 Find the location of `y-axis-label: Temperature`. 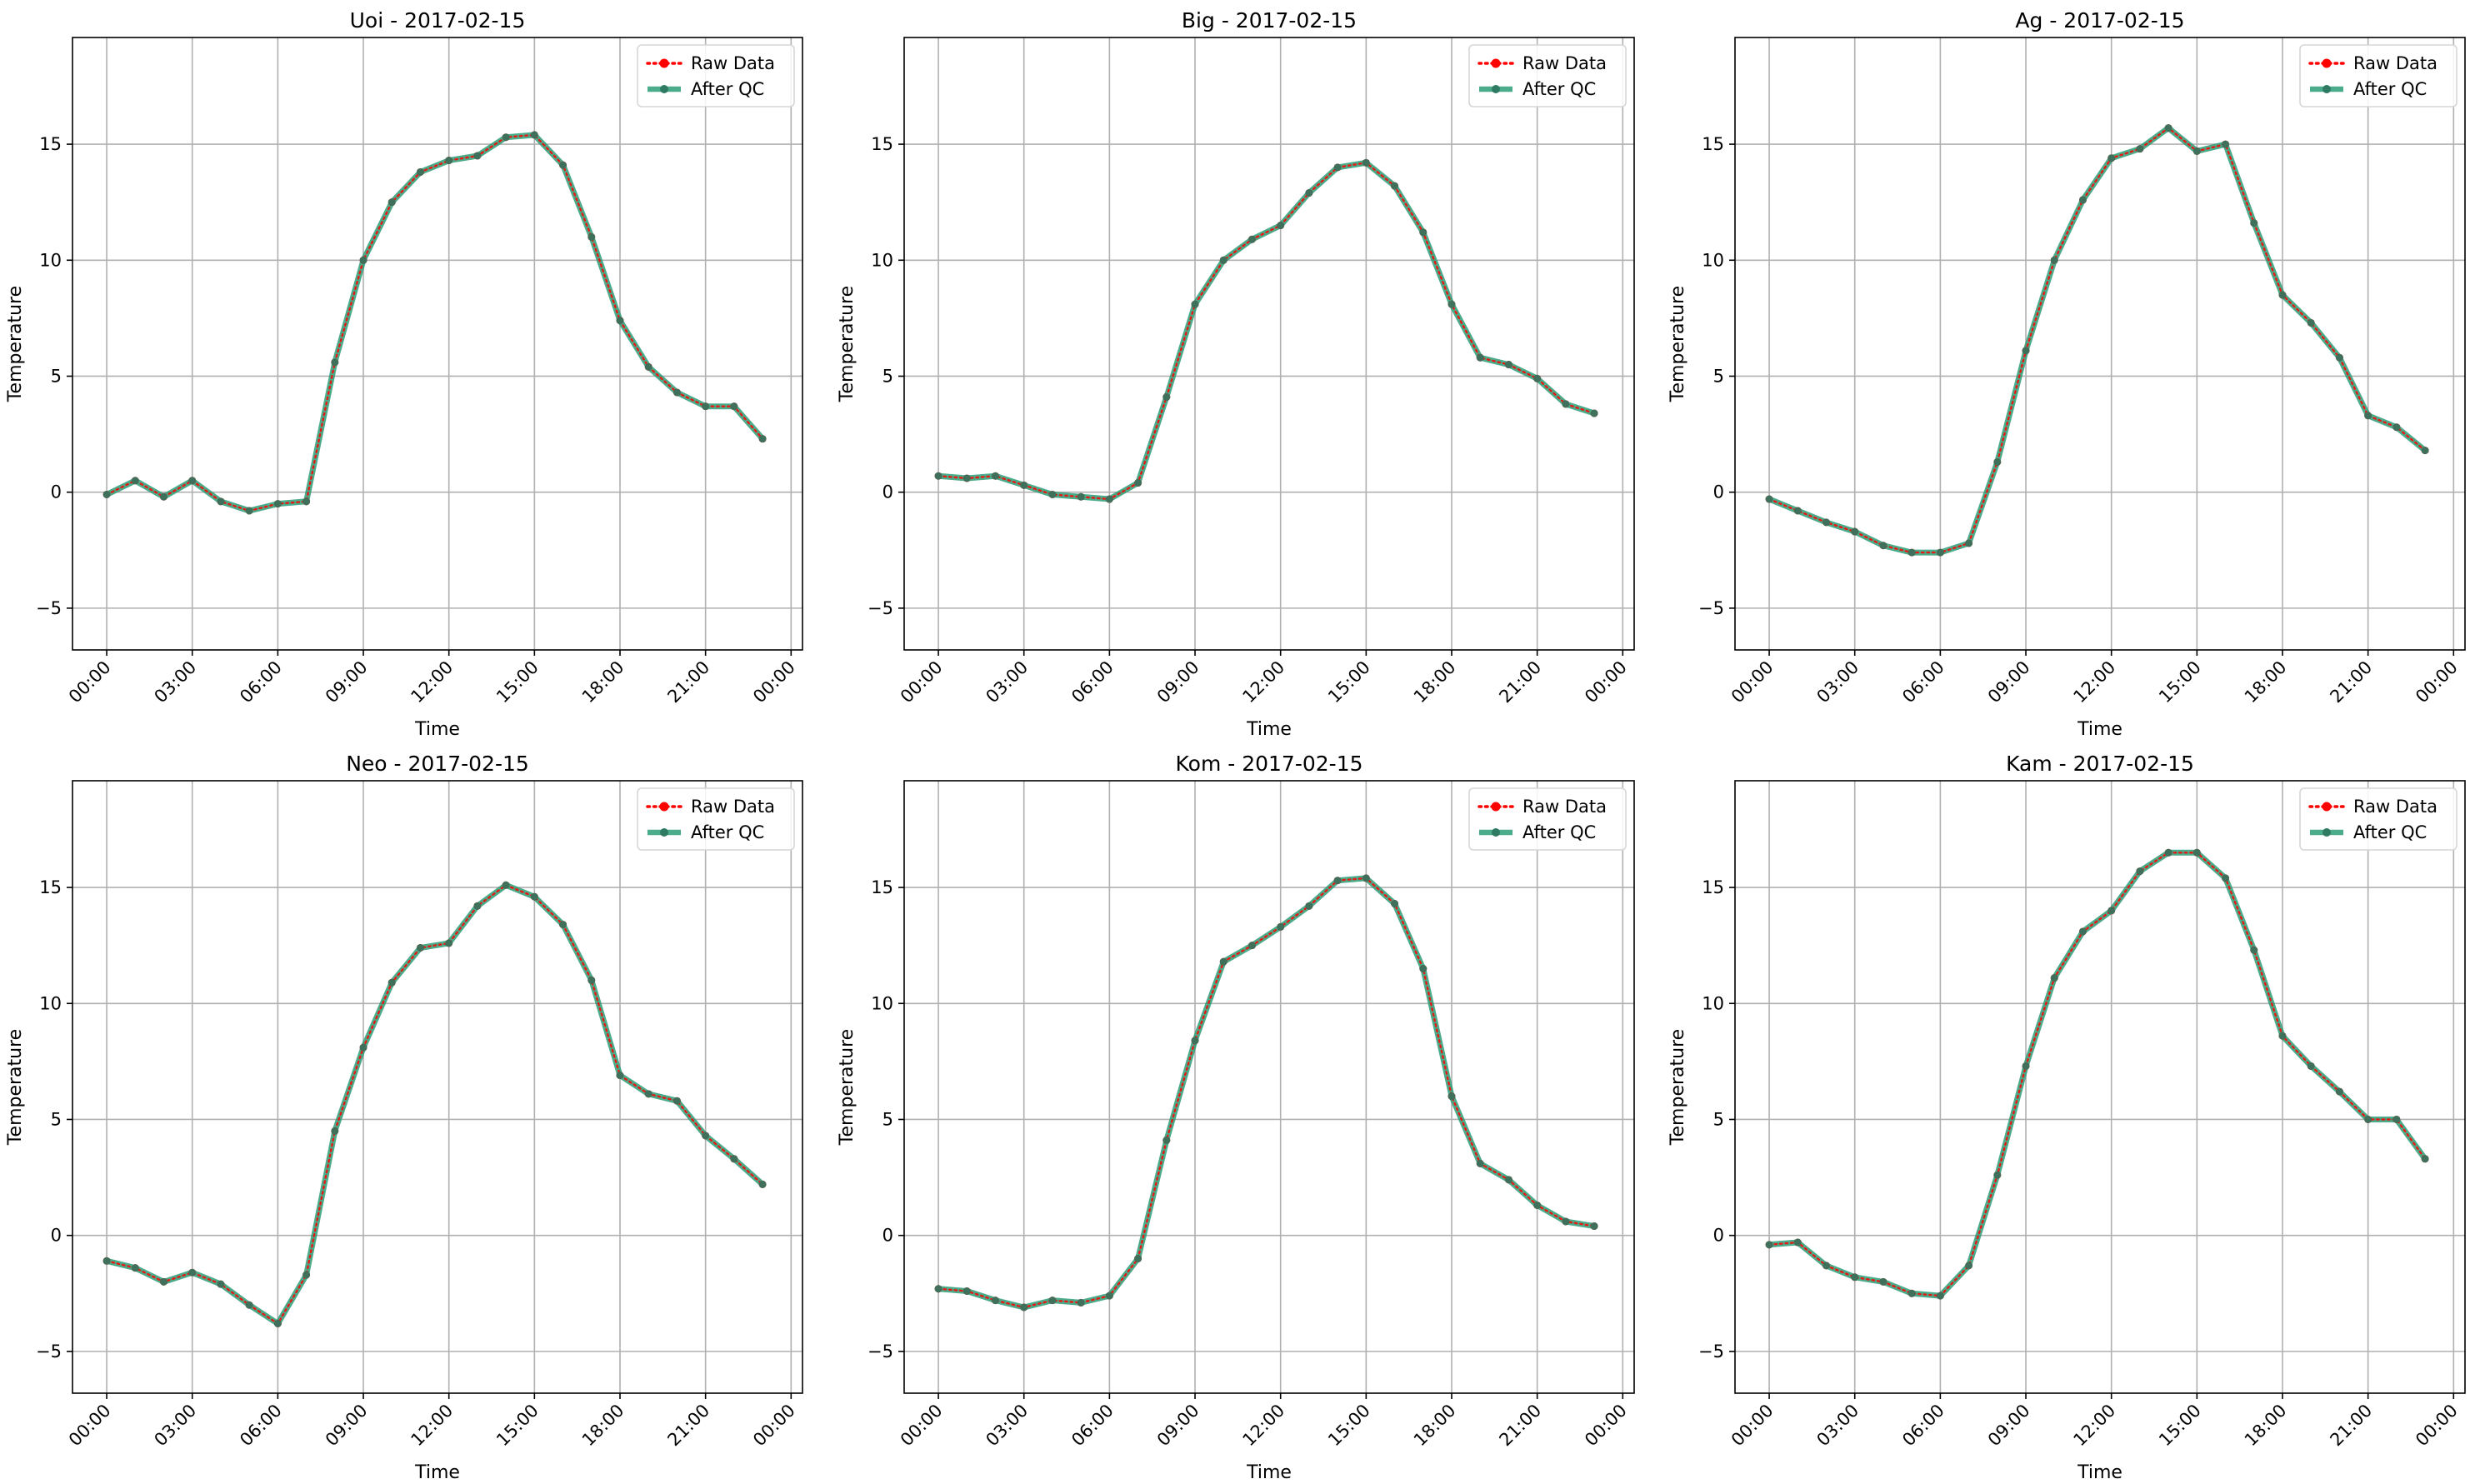

y-axis-label: Temperature is located at coordinates (15, 344).